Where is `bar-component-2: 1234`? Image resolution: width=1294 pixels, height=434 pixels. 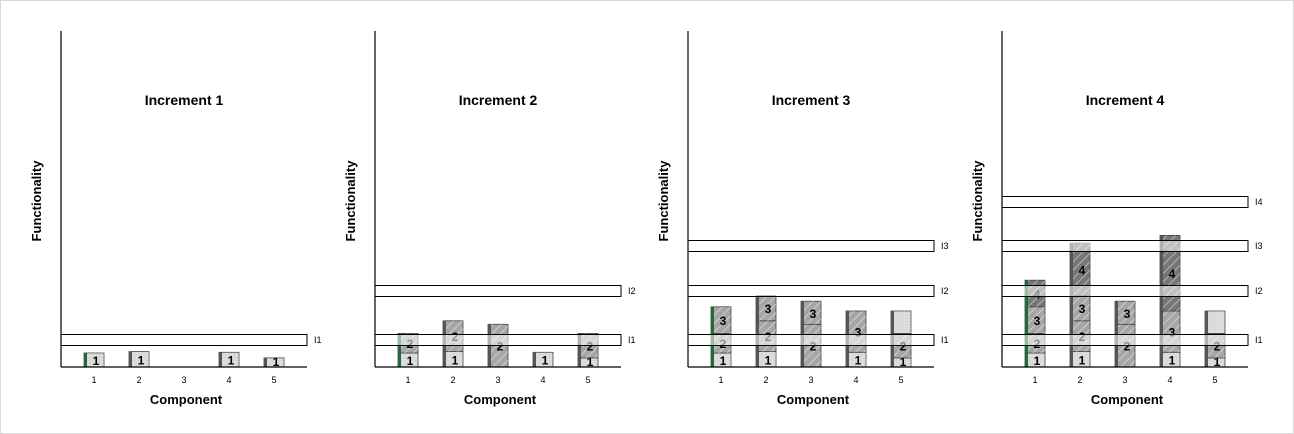
bar-component-2: 1234 is located at coordinates (1080, 305).